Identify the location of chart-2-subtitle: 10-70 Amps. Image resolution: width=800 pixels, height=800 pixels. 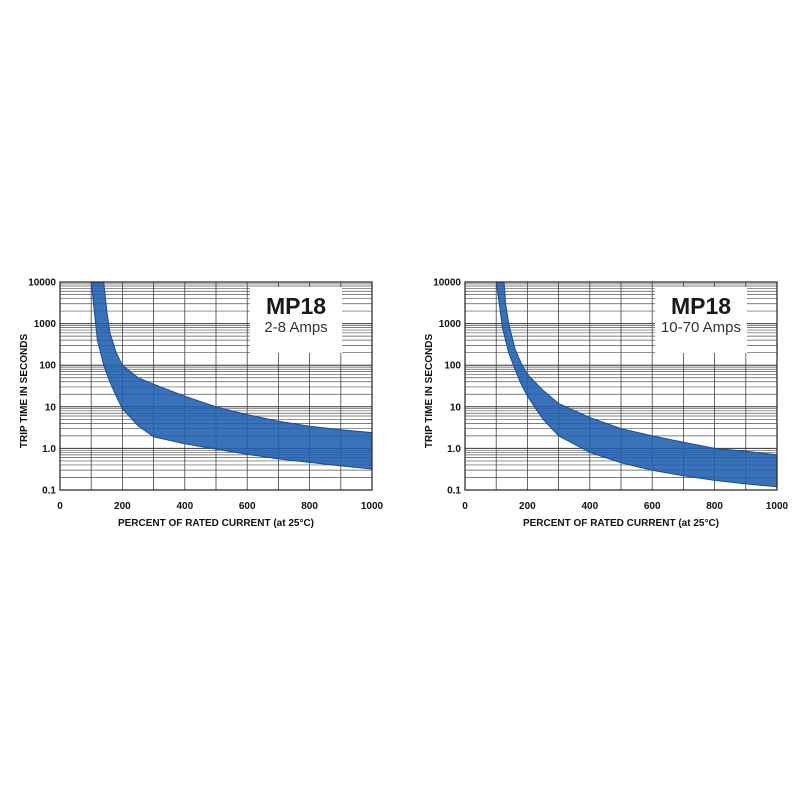
(701, 327).